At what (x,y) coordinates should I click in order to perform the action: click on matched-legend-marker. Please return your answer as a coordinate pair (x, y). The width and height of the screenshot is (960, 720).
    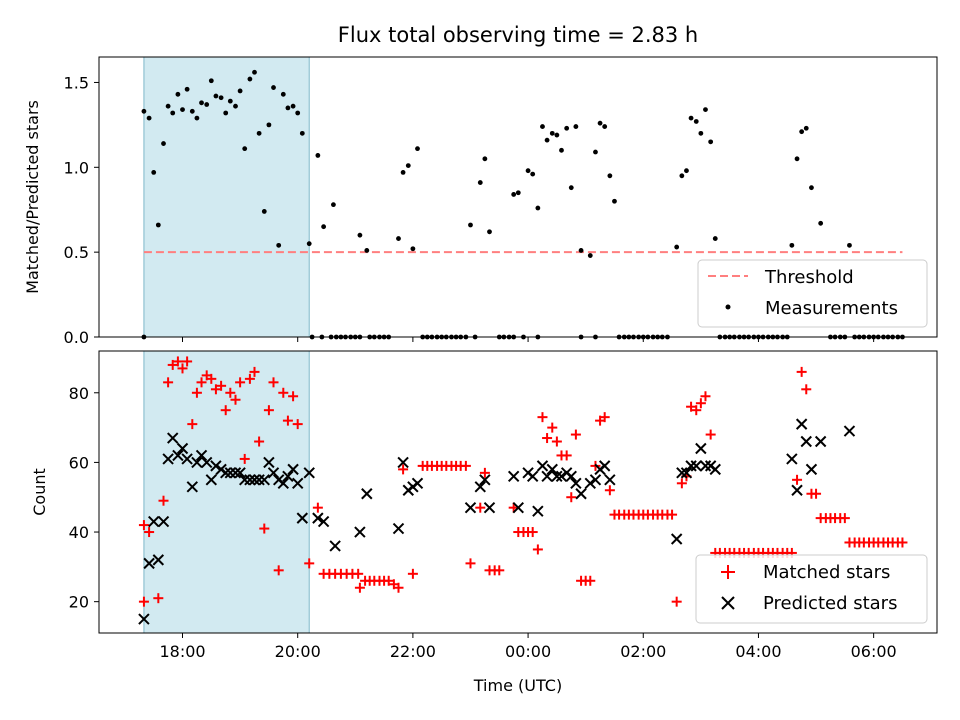
    Looking at the image, I should click on (728, 572).